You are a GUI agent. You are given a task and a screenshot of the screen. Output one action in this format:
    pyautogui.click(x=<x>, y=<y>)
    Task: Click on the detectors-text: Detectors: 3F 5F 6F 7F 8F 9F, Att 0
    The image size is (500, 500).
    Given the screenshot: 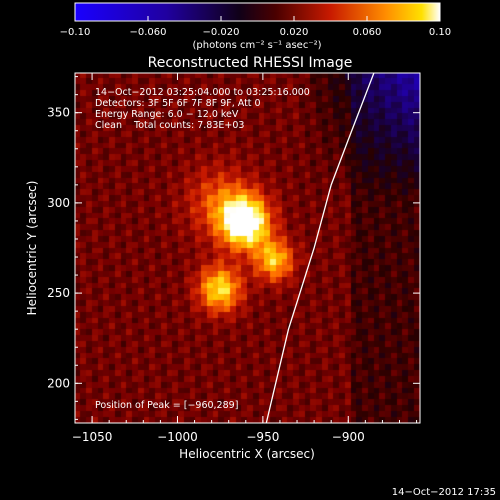 What is the action you would take?
    pyautogui.click(x=178, y=103)
    